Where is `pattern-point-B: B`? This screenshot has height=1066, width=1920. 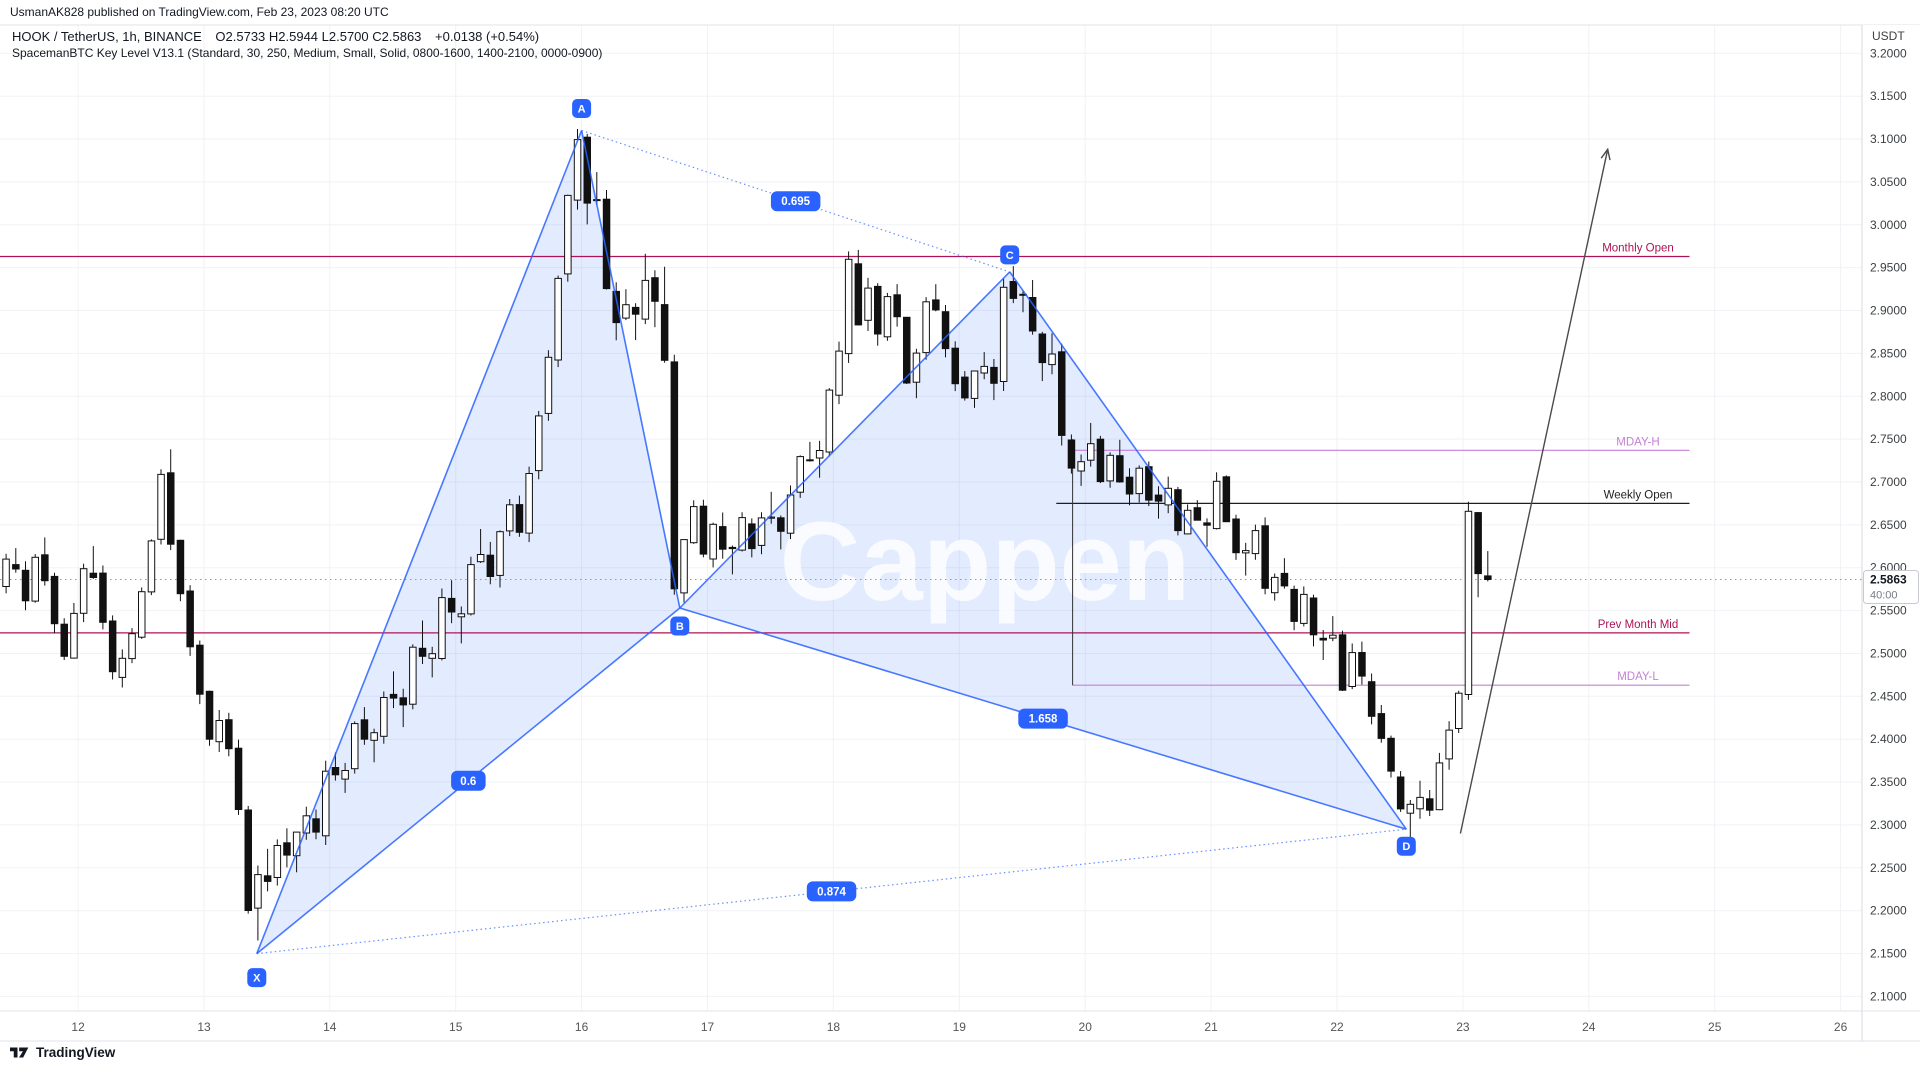
pattern-point-B: B is located at coordinates (680, 626).